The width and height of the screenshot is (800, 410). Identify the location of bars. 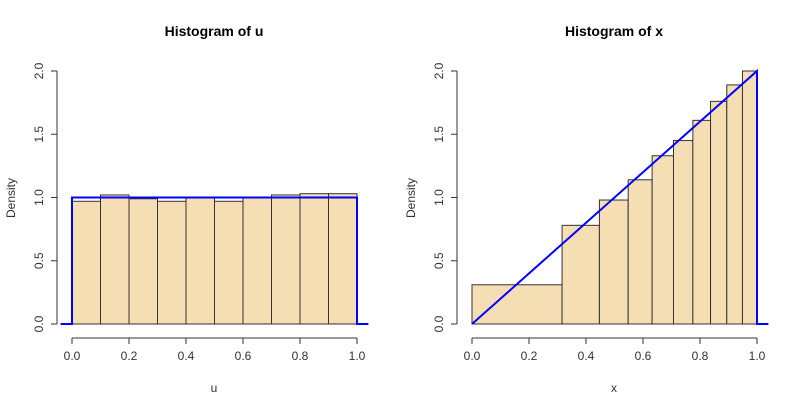
(214, 259).